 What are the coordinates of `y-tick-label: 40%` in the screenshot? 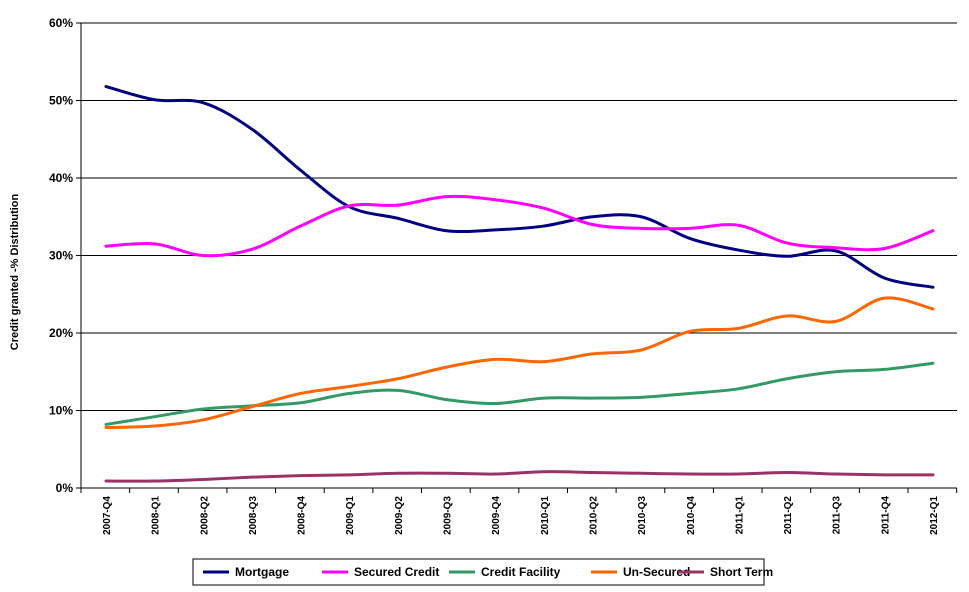 It's located at (61, 178).